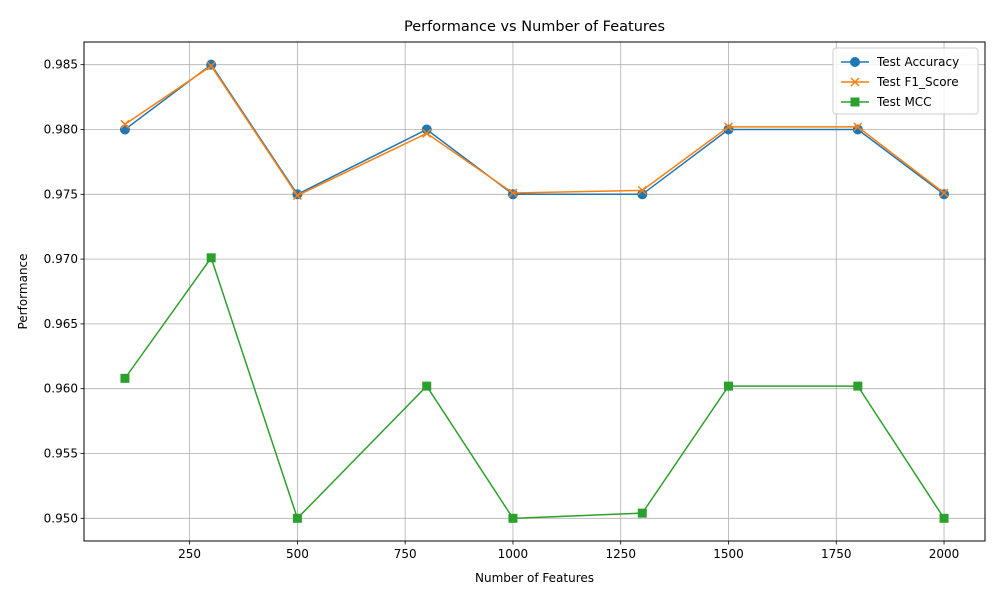  Describe the element at coordinates (904, 102) in the screenshot. I see `legend-label: Test MCC` at that location.